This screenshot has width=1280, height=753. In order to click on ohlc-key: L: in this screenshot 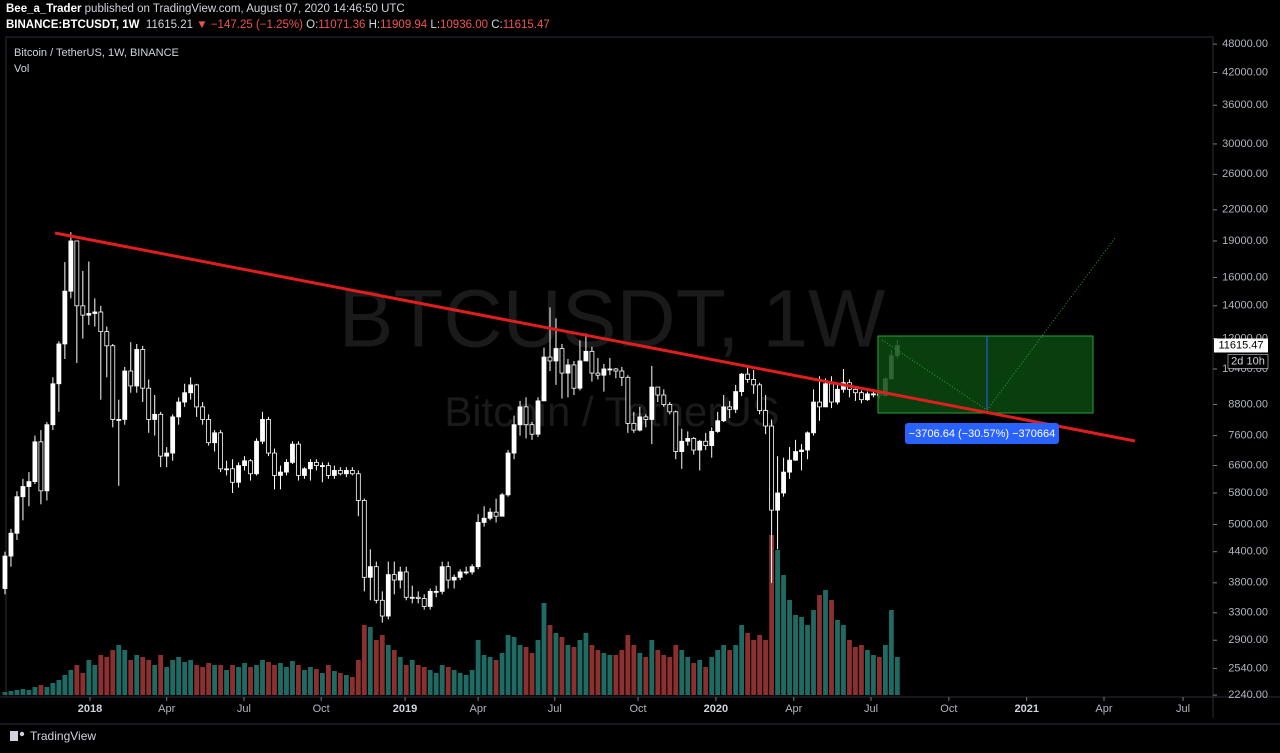, I will do `click(435, 25)`.